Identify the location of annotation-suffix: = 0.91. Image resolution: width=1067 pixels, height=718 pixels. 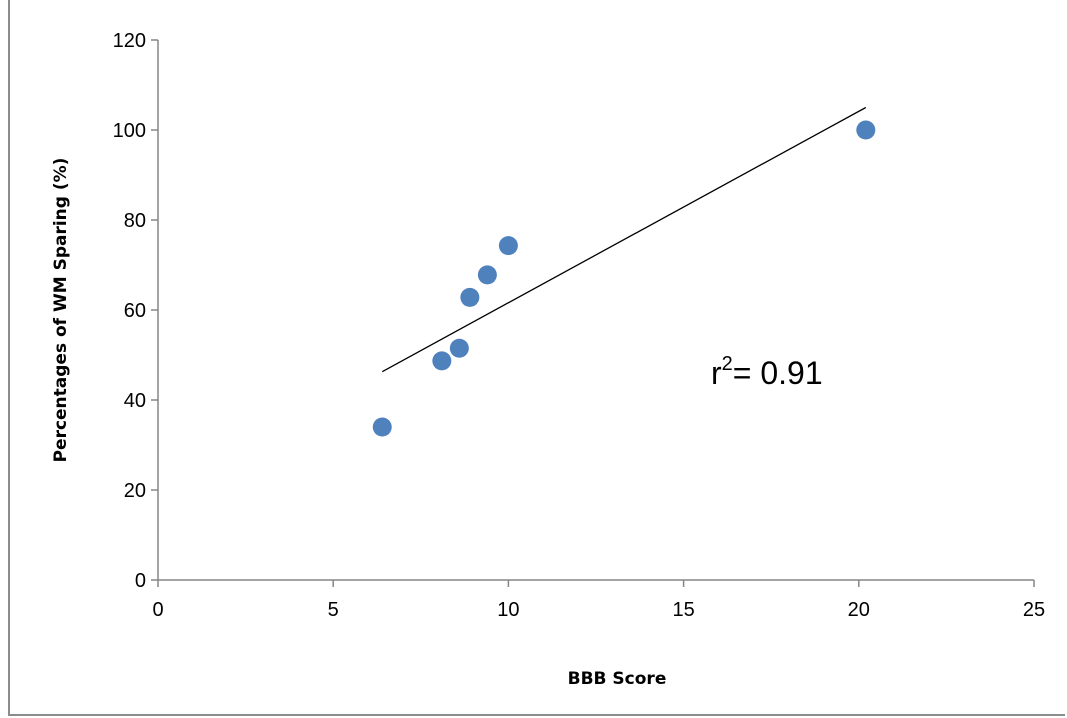
(778, 373).